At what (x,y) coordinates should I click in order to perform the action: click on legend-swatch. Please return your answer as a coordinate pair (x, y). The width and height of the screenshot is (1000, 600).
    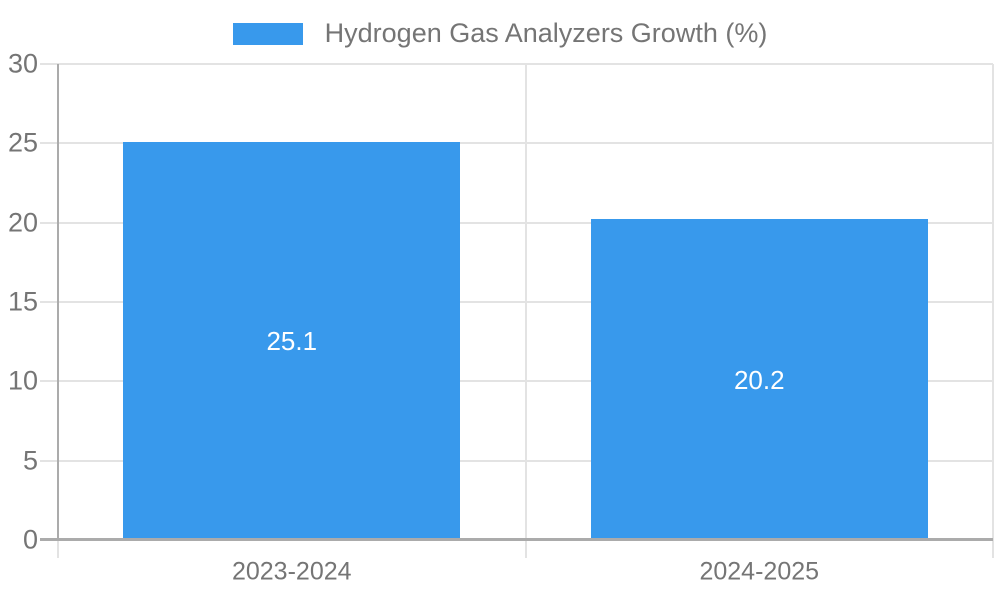
    Looking at the image, I should click on (267, 33).